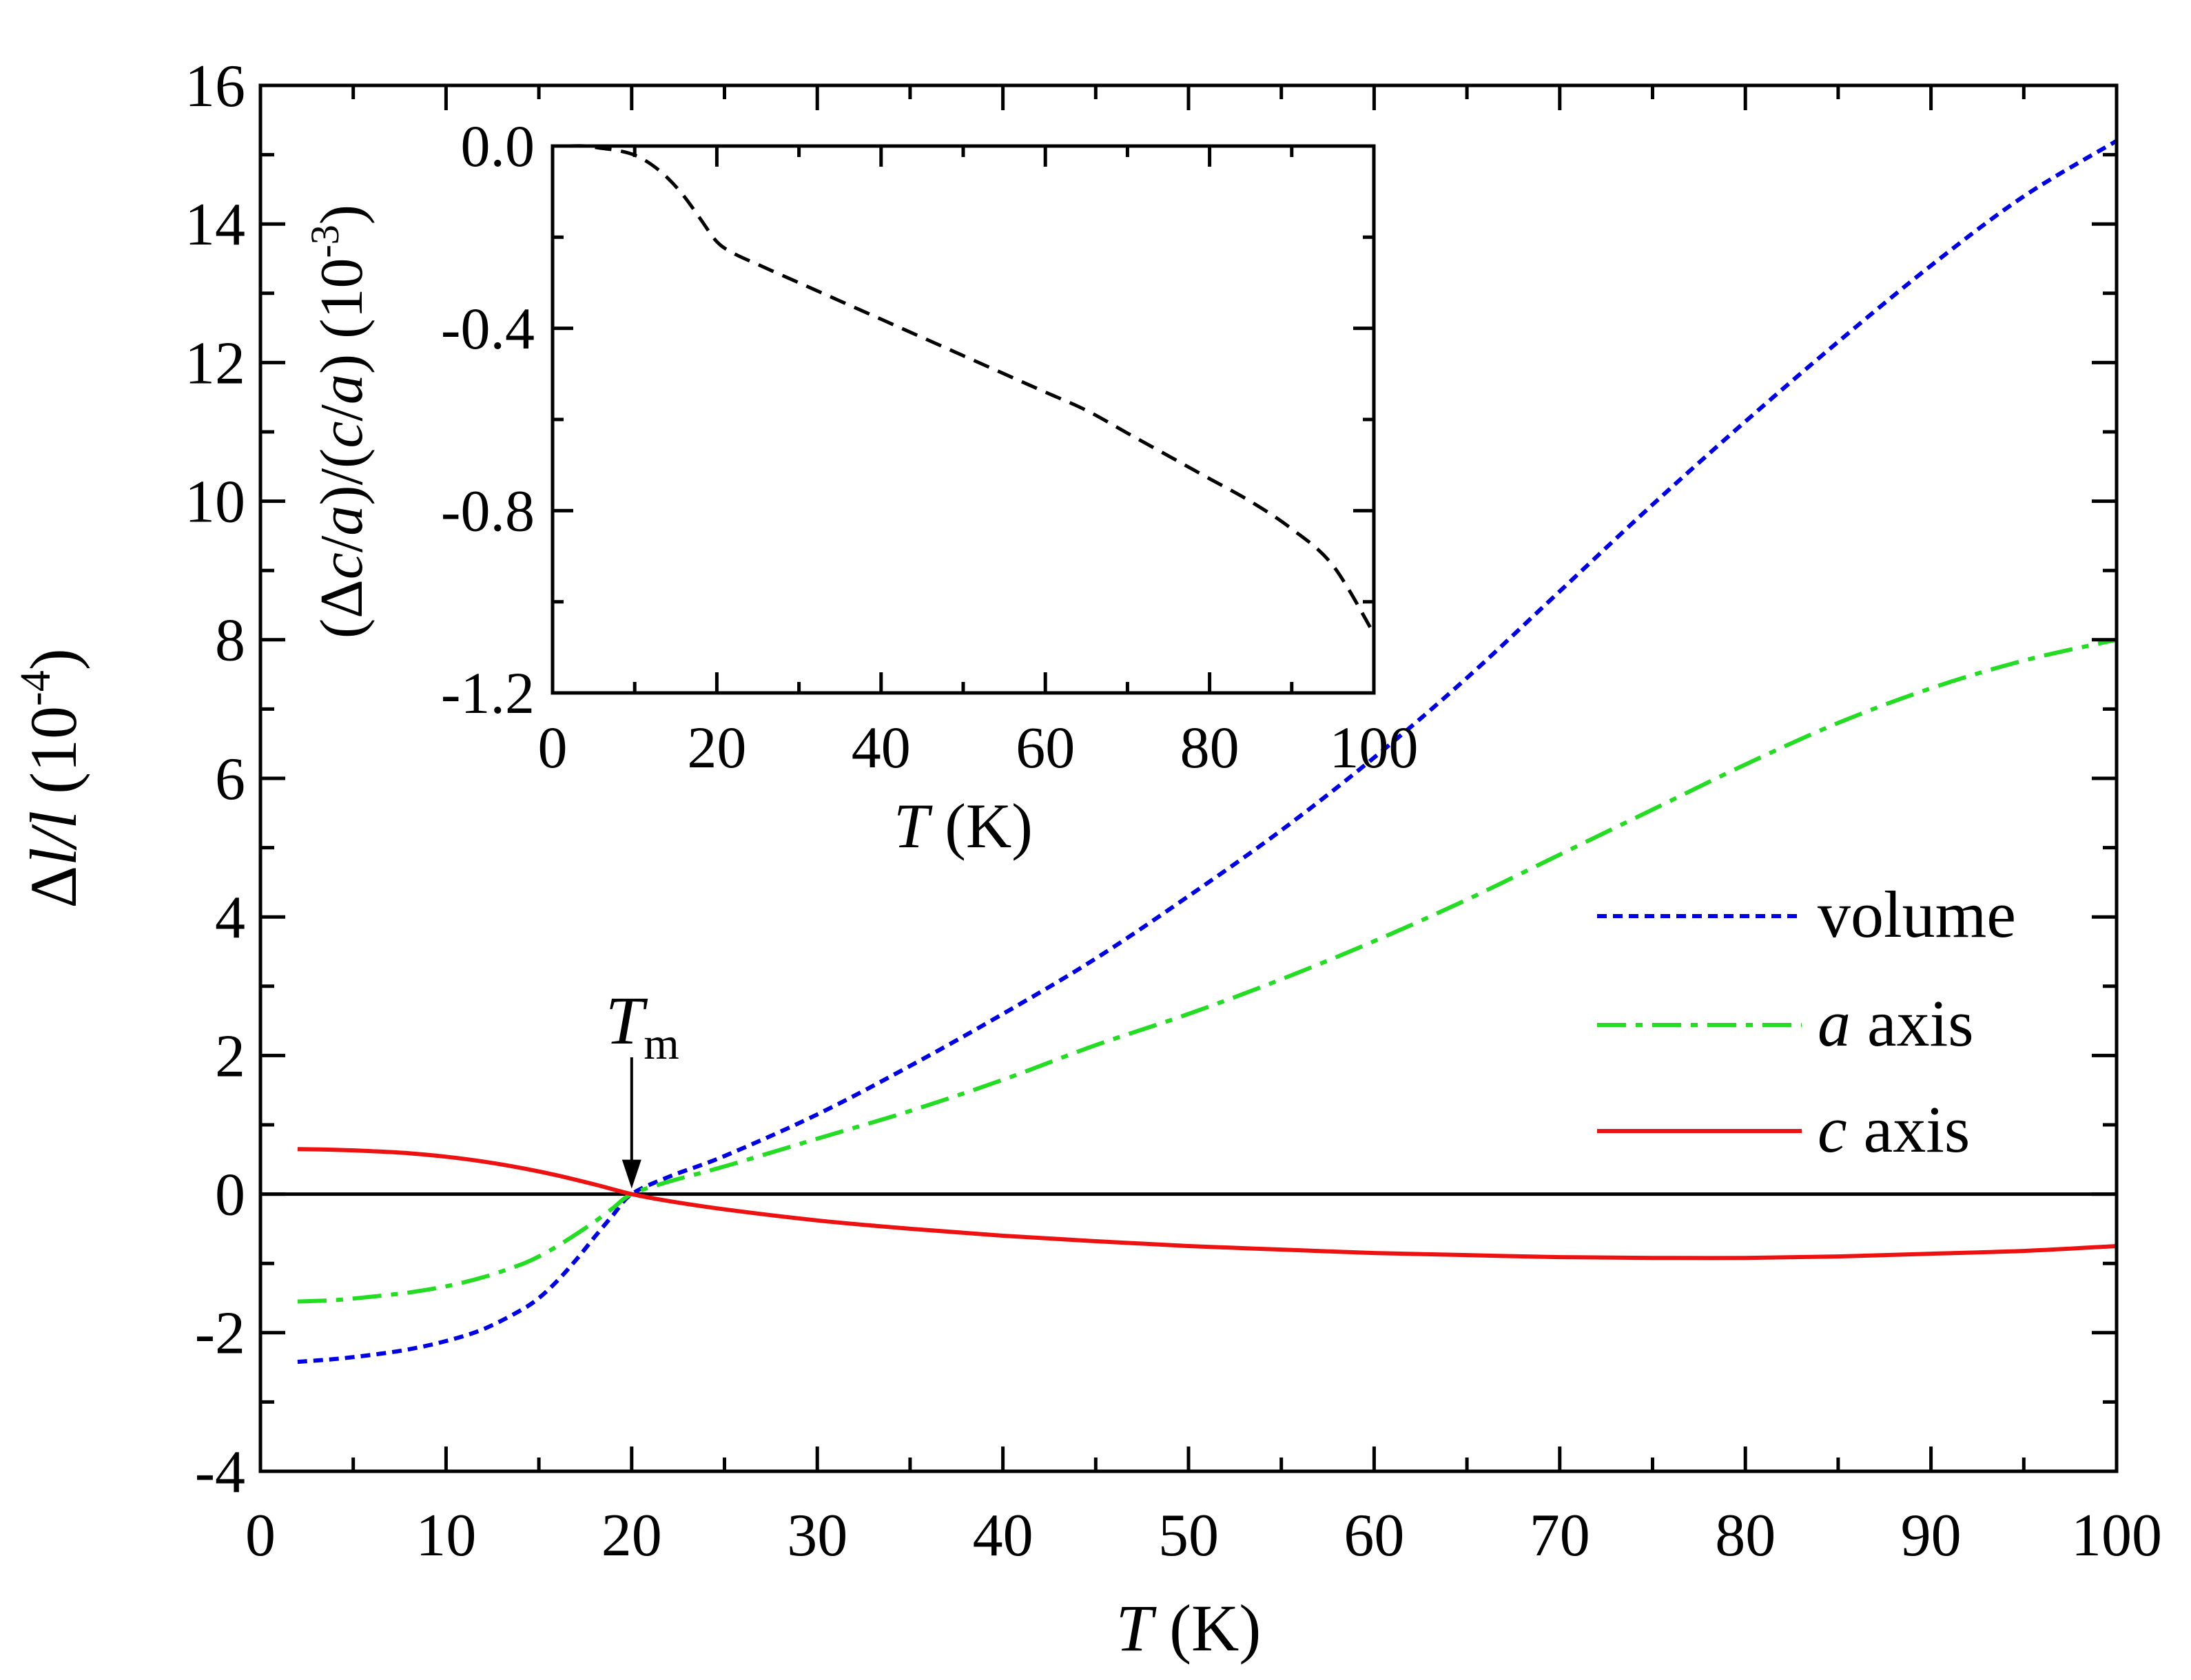 Image resolution: width=2191 pixels, height=1680 pixels. What do you see at coordinates (324, 241) in the screenshot?
I see `inset-y-axis-exponent: -3` at bounding box center [324, 241].